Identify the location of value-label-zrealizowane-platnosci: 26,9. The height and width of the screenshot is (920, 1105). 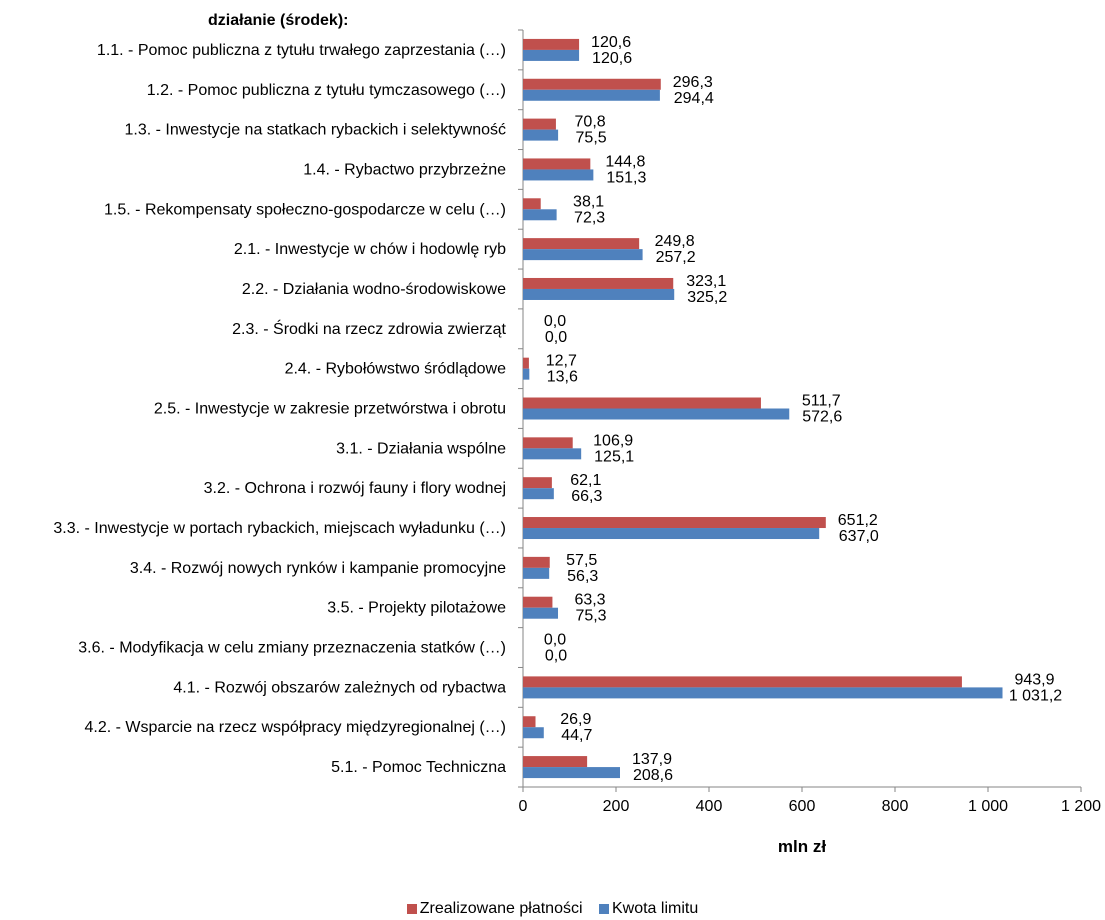
(575, 719).